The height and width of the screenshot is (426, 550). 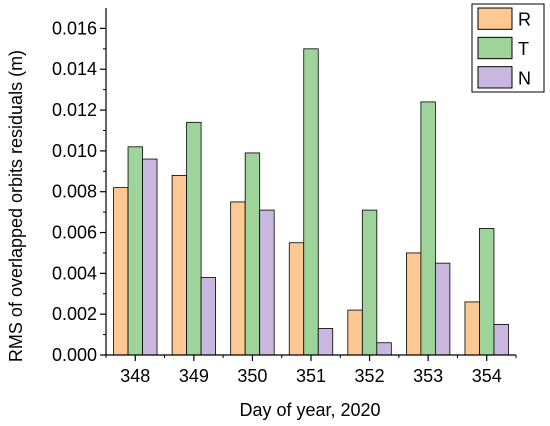 I want to click on x-tick-label: 348, so click(x=135, y=376).